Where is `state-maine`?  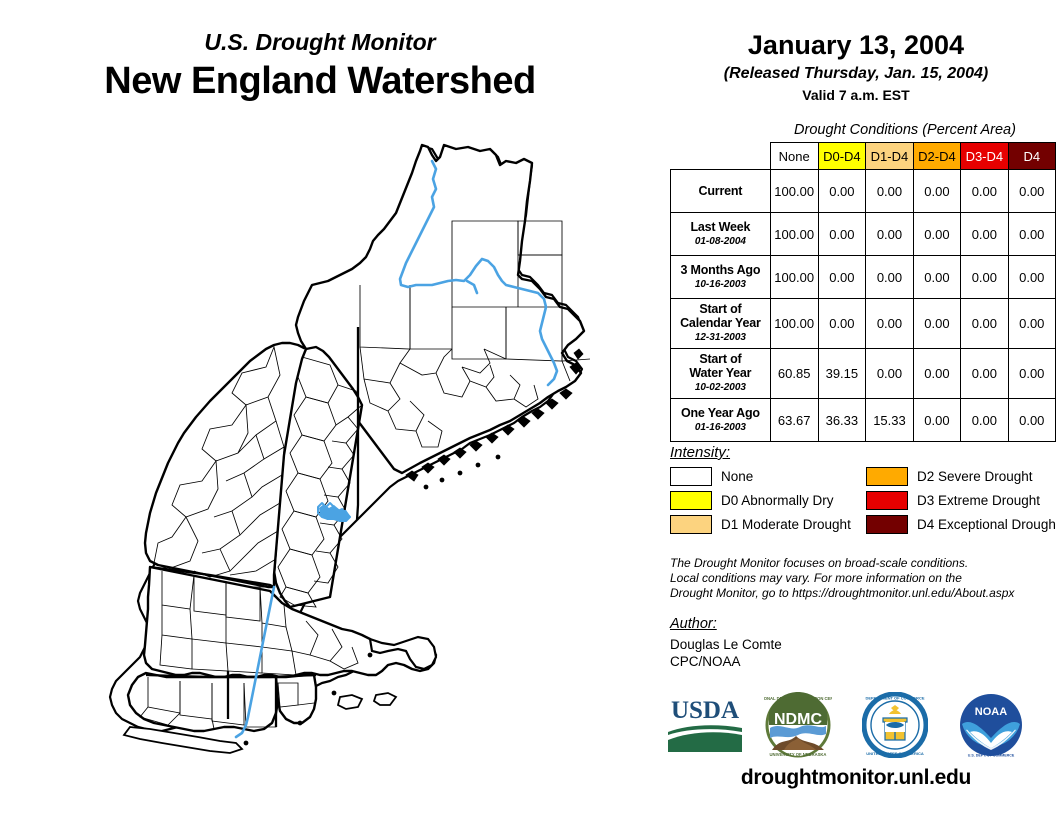 state-maine is located at coordinates (440, 309).